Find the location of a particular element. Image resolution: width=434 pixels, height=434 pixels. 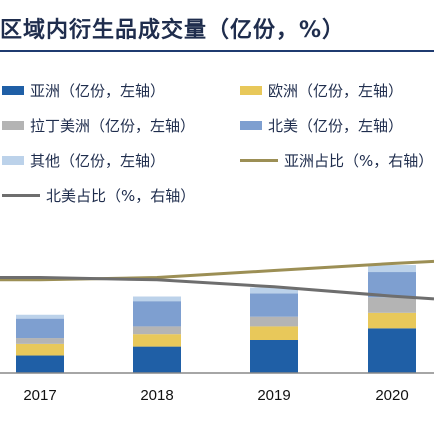

title-divider is located at coordinates (217, 51).